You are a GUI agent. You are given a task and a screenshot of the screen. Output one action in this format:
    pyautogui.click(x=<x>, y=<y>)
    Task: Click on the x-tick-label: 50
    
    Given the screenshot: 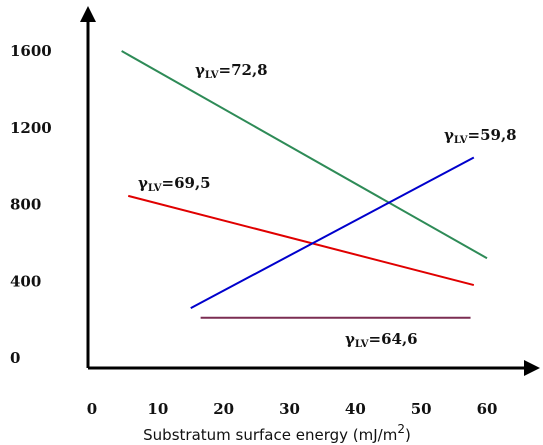 What is the action you would take?
    pyautogui.click(x=421, y=409)
    